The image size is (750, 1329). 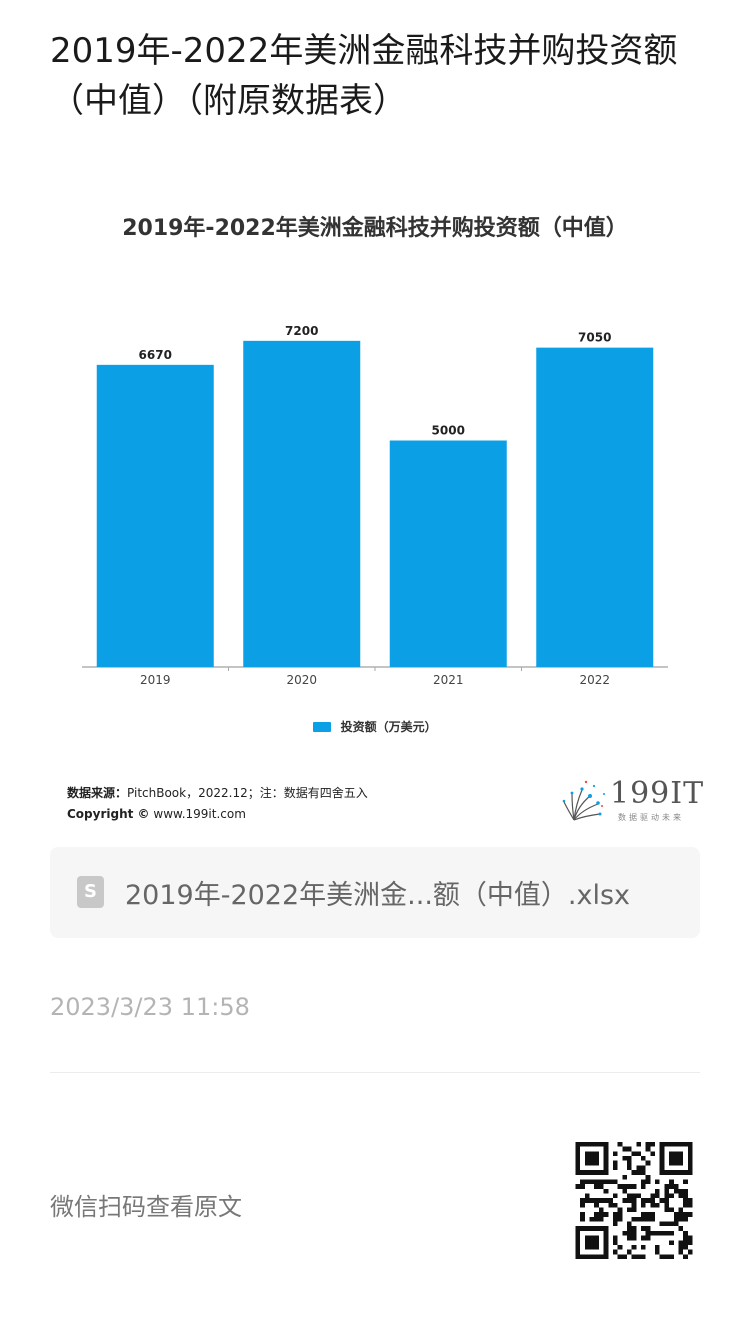 I want to click on copyright-text: www.199it.com, so click(x=199, y=814).